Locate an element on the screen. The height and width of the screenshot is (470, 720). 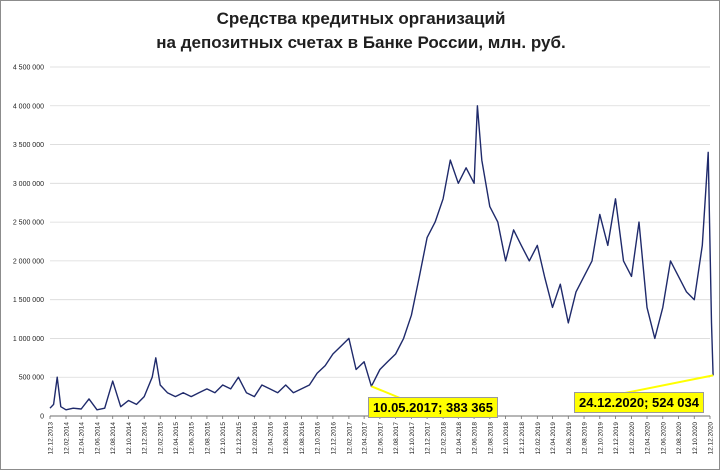
x-tick-label: 12.10.2019 is located at coordinates (600, 438).